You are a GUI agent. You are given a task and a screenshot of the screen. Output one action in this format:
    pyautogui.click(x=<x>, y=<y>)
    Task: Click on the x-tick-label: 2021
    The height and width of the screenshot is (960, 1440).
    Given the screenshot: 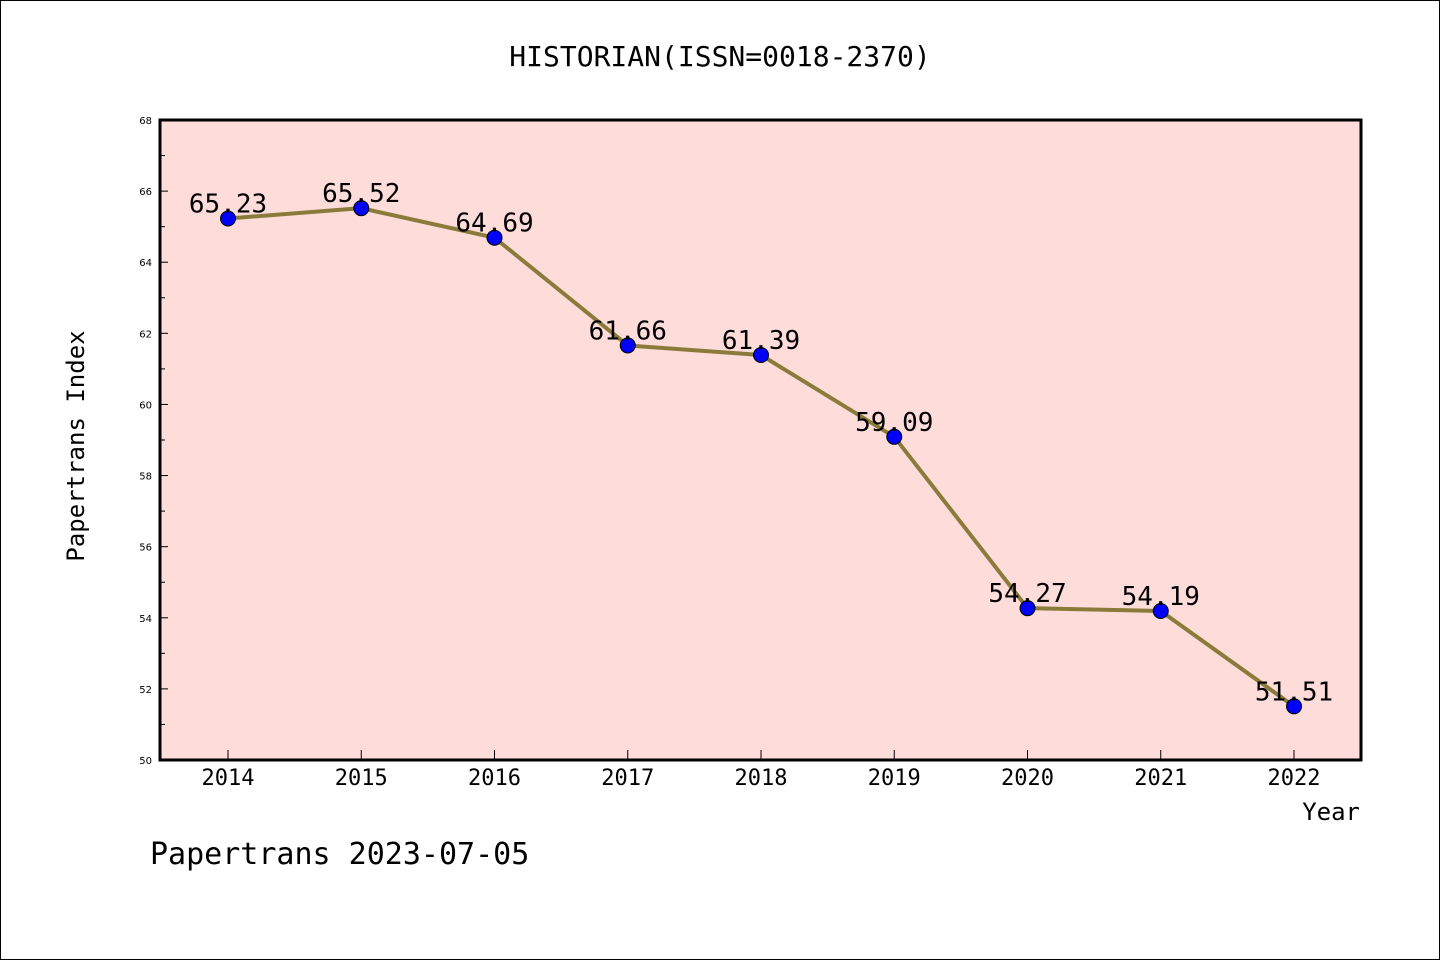 What is the action you would take?
    pyautogui.click(x=1160, y=778)
    